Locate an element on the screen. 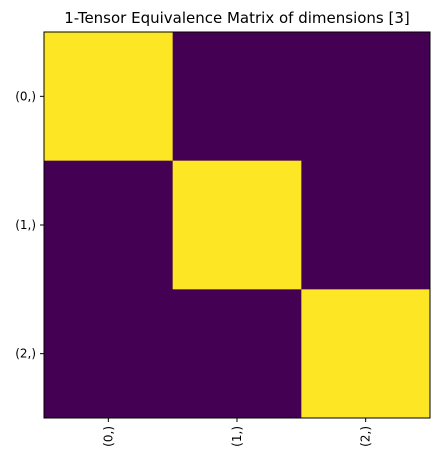 The width and height of the screenshot is (438, 461). heatmap-cell-r0-c0 is located at coordinates (109, 97).